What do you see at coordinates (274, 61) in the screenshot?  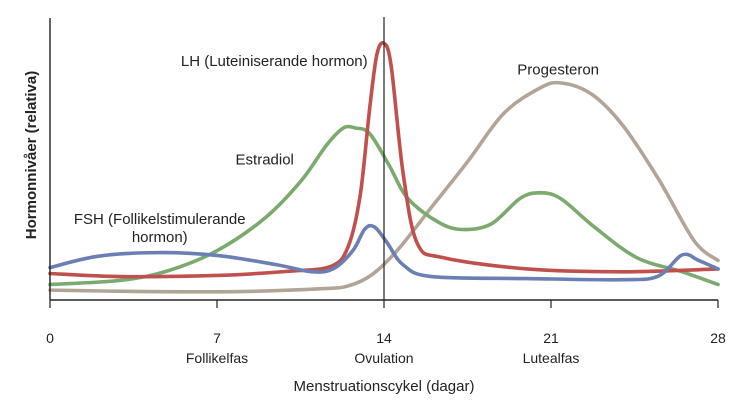 I see `series-label-lh: LH (Luteiniserande hormon)` at bounding box center [274, 61].